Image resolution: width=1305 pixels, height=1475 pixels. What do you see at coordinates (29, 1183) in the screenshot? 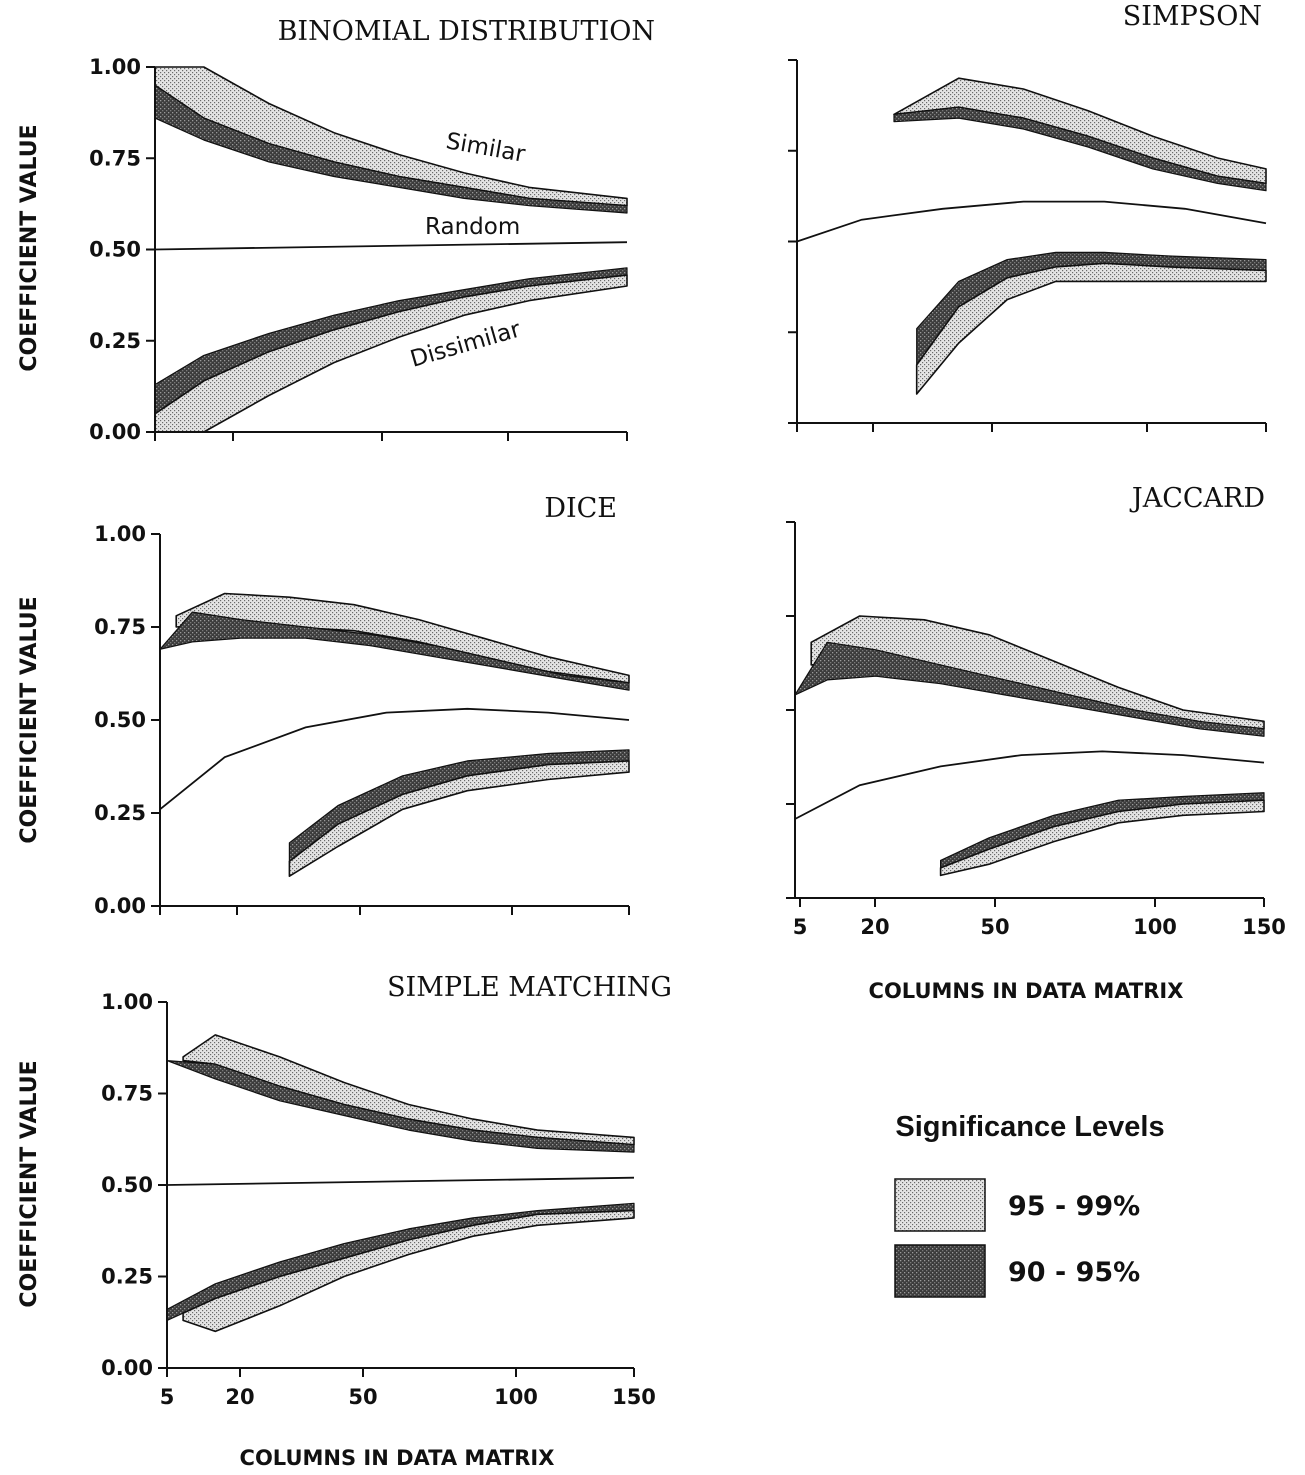
I see `simple-matching-y-axis-label: COEFFICIENT VALUE` at bounding box center [29, 1183].